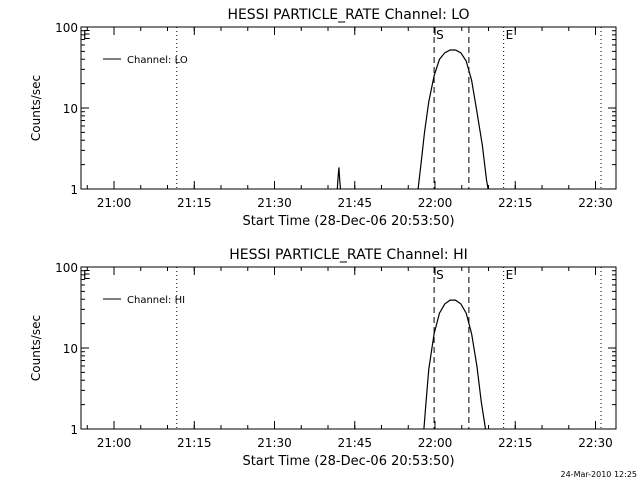  What do you see at coordinates (599, 474) in the screenshot?
I see `footer-timestamp: 24-Mar-2010 12:25` at bounding box center [599, 474].